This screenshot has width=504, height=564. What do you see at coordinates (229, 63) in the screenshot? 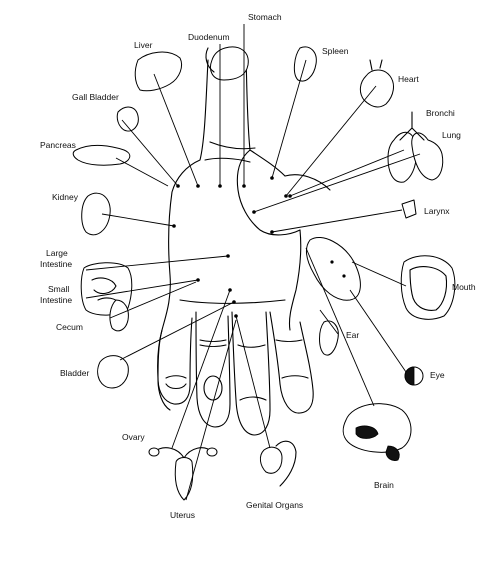
I see `stomach-icon` at bounding box center [229, 63].